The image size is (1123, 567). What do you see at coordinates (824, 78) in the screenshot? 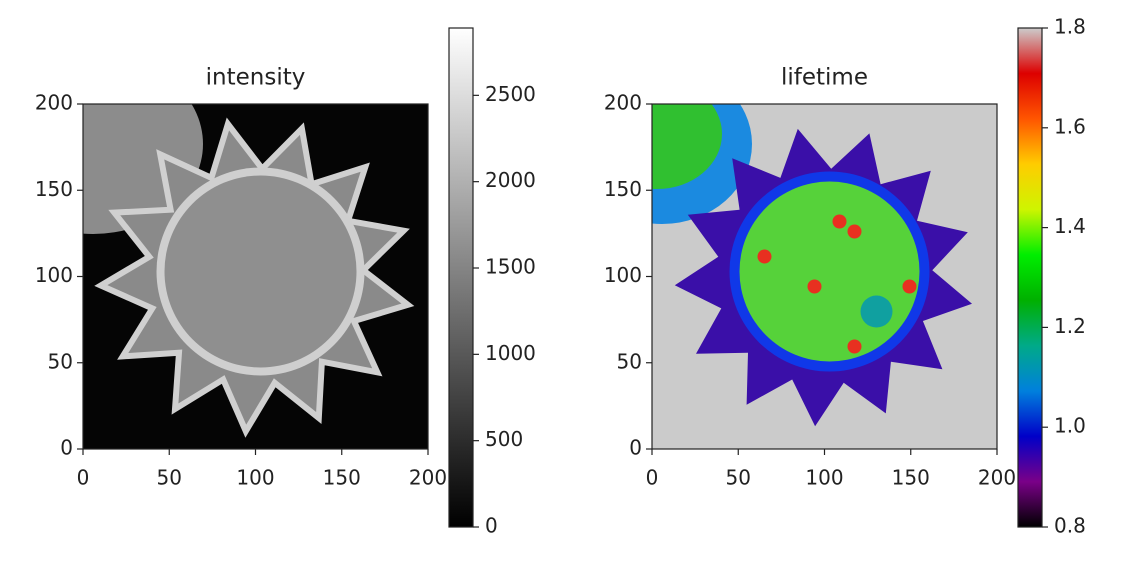
I see `chart-title: lifetime` at bounding box center [824, 78].